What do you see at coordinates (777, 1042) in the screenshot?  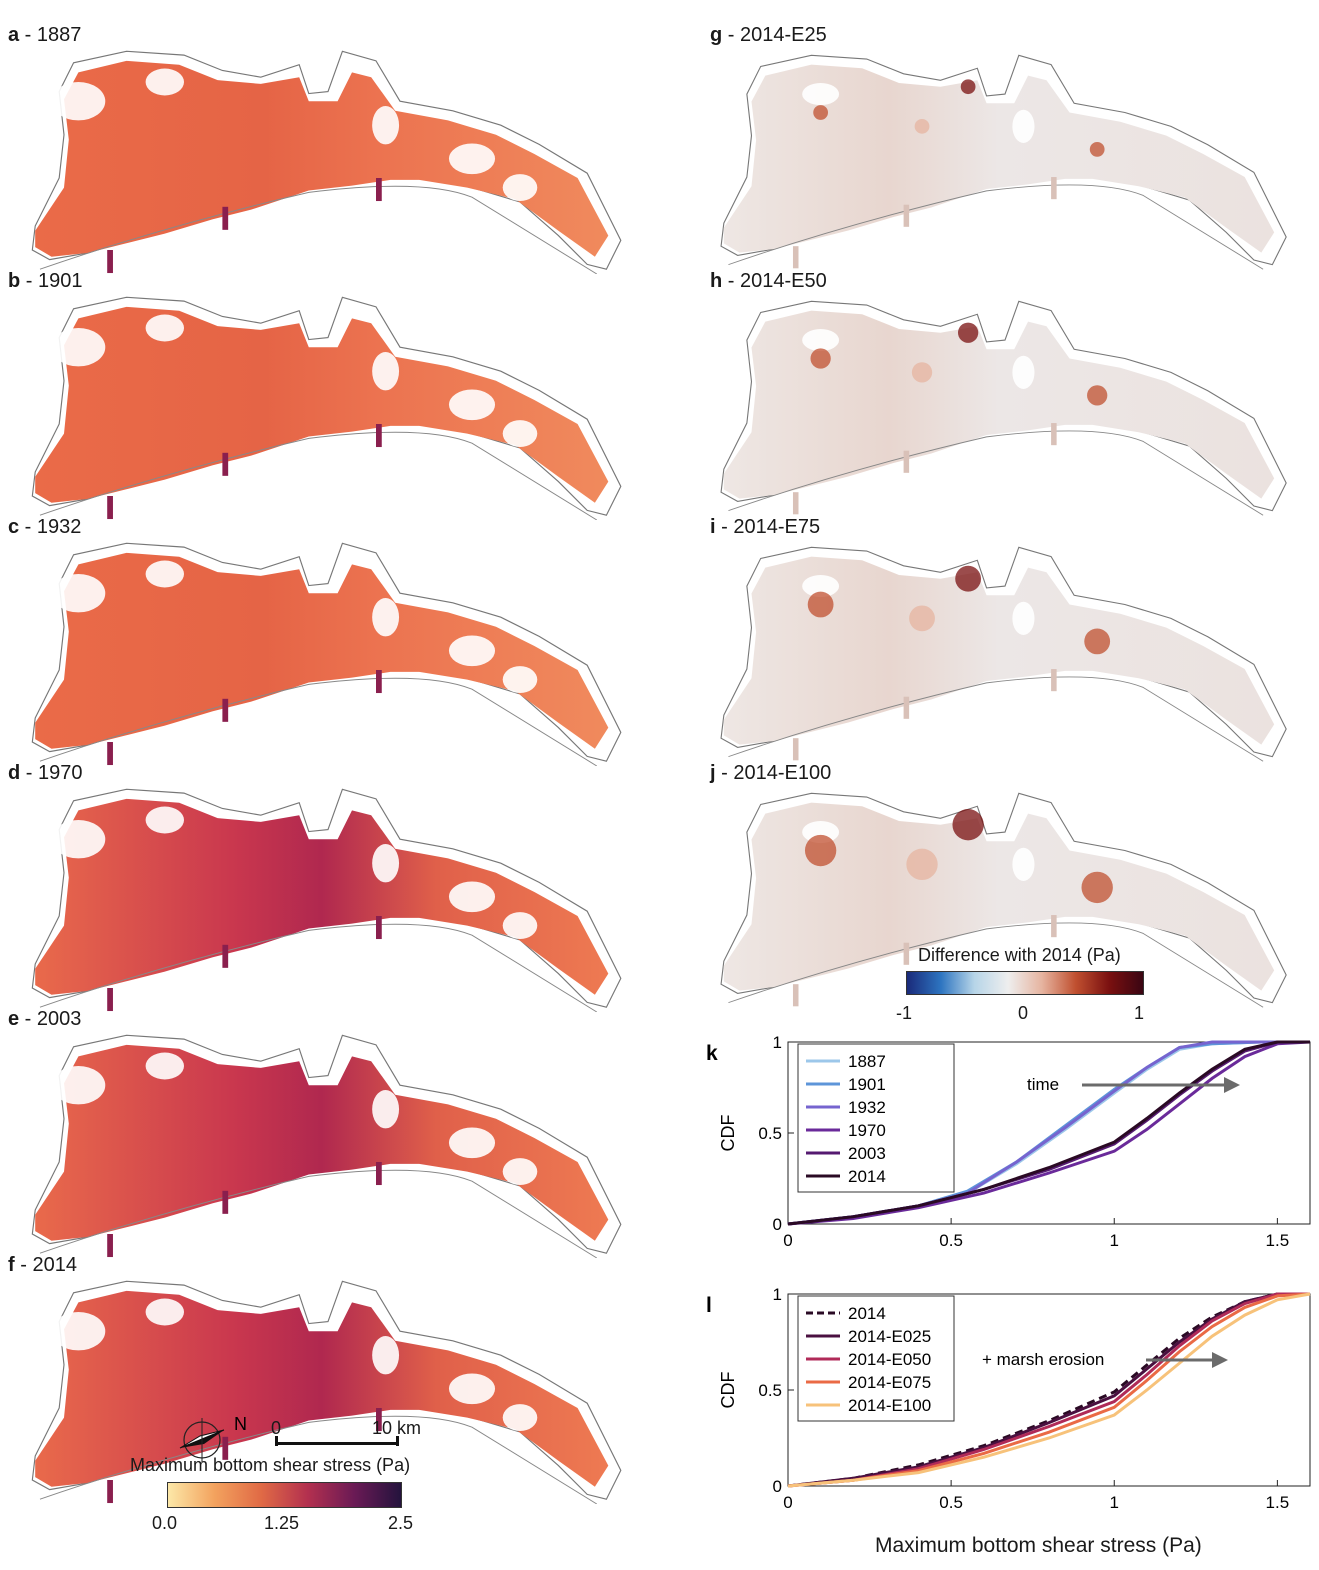 I see `y-tick-label: 1` at bounding box center [777, 1042].